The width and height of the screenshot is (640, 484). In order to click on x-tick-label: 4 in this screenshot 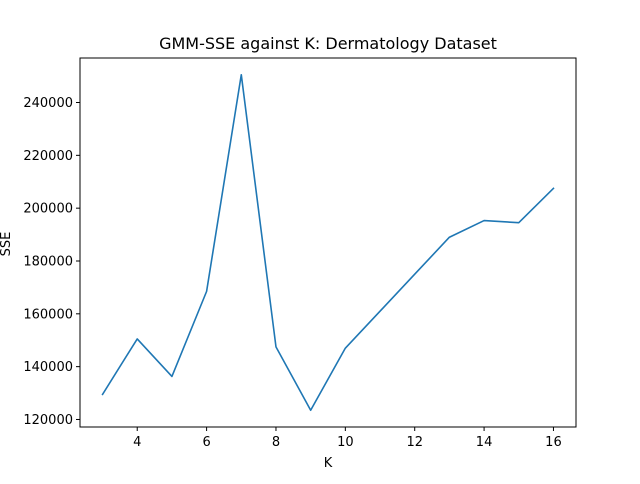, I will do `click(137, 442)`.